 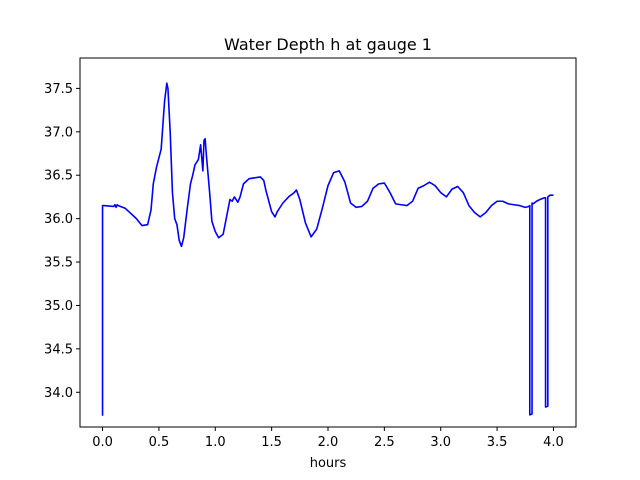 What do you see at coordinates (159, 442) in the screenshot?
I see `x-tick-label: 0.5` at bounding box center [159, 442].